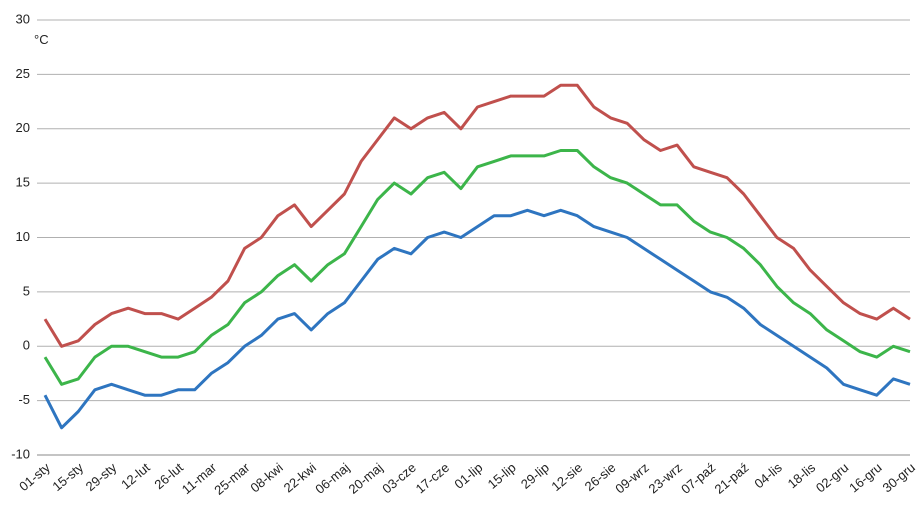  I want to click on x-tick-label: 23-wrz, so click(666, 478).